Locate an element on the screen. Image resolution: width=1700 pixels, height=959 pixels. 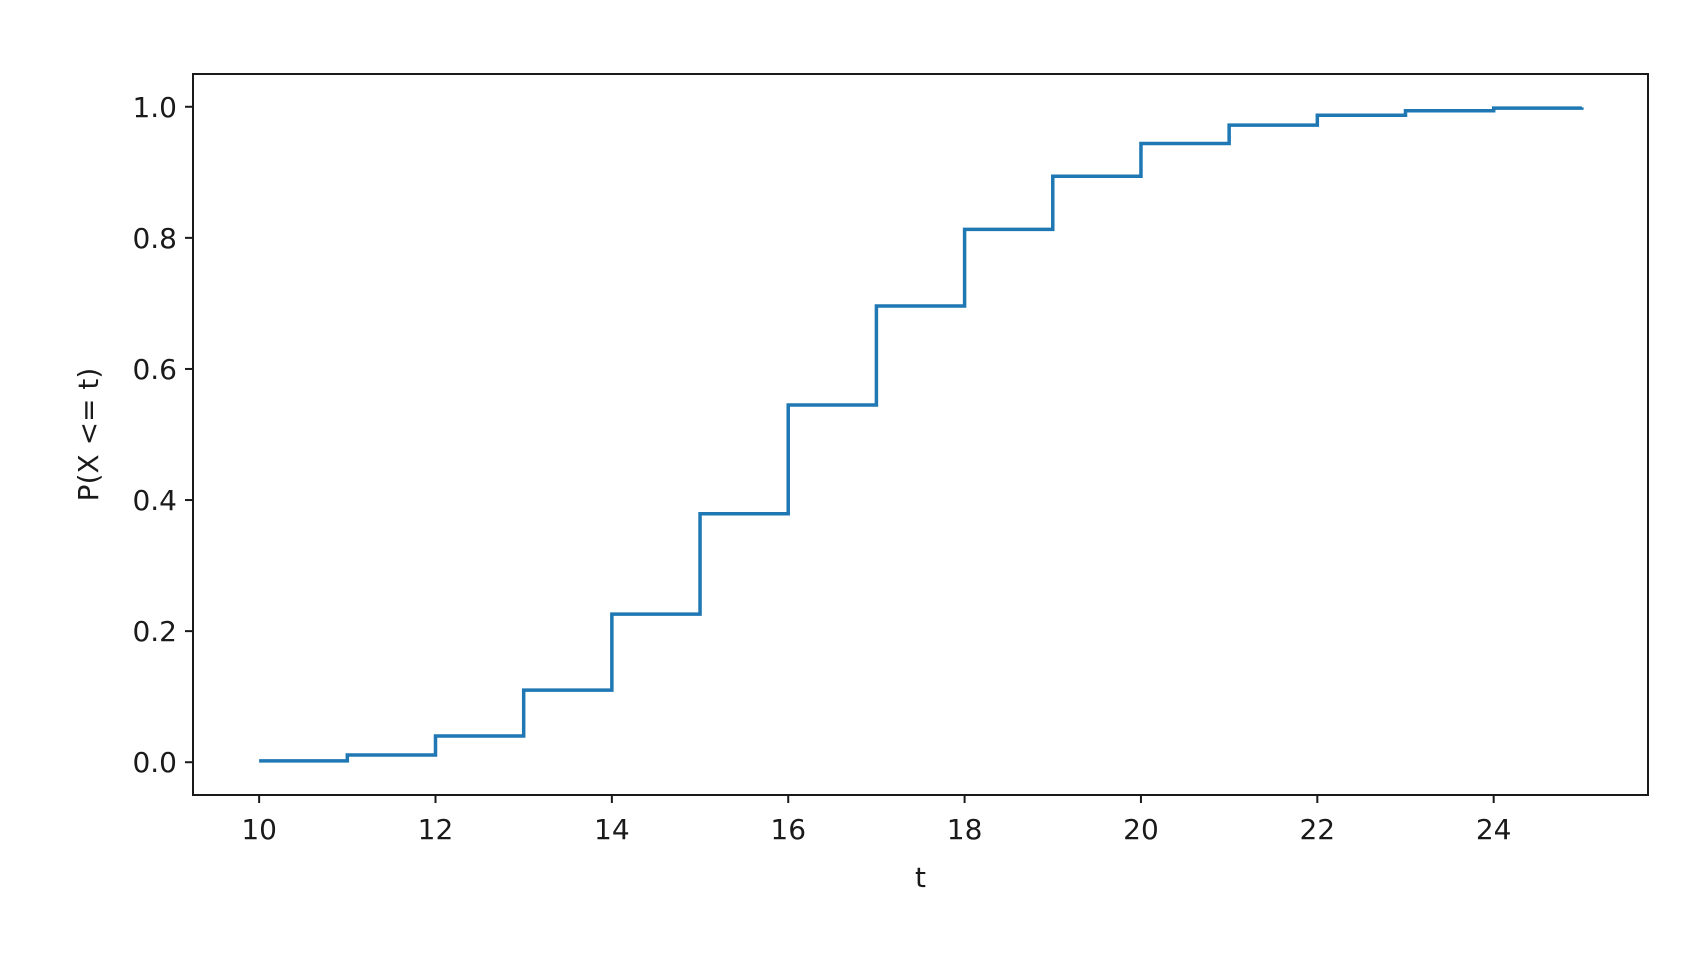
x-tick-label: 20 is located at coordinates (1141, 829).